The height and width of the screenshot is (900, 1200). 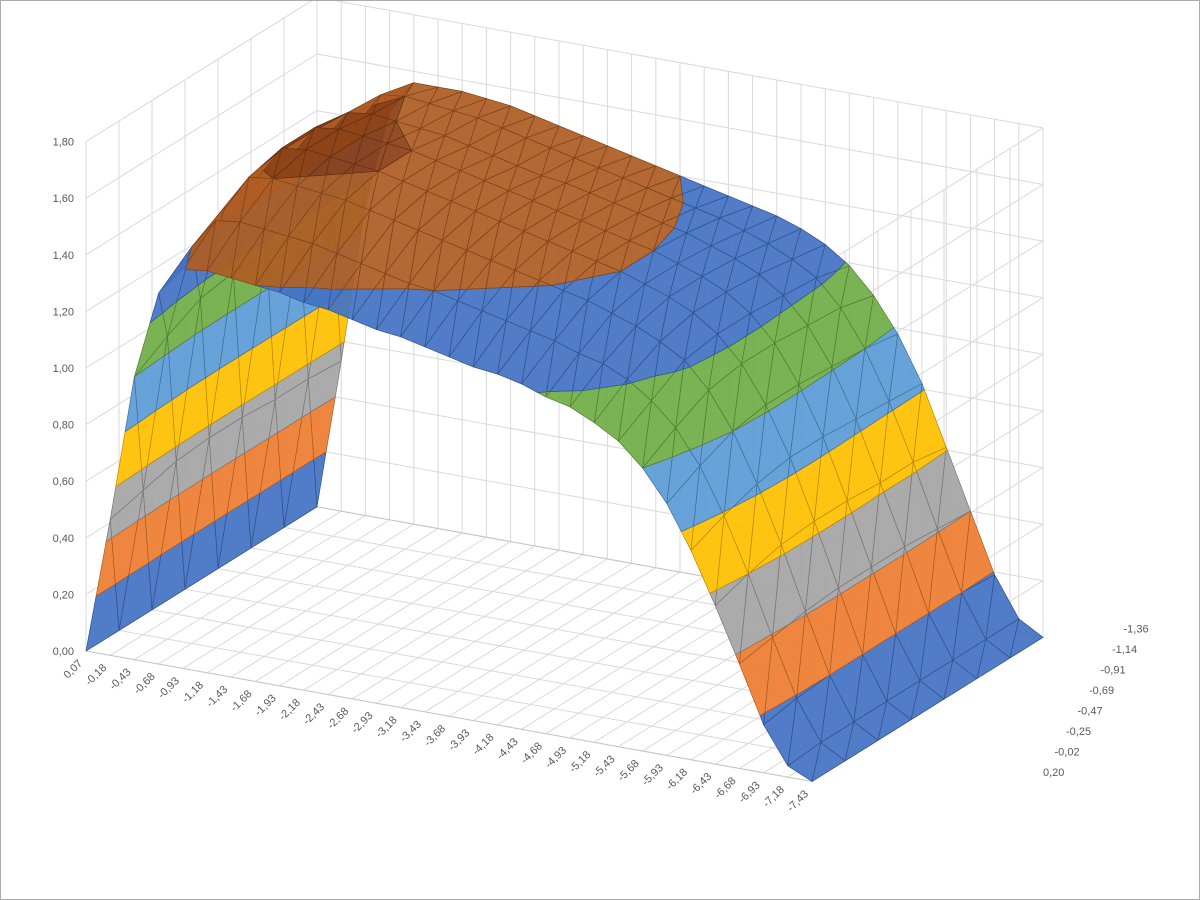 I want to click on z-axis-labels: 0,00 0,20 0,40 0,60 0,80 1,00 1,20 1,40 1,60 1,80, so click(x=63, y=397).